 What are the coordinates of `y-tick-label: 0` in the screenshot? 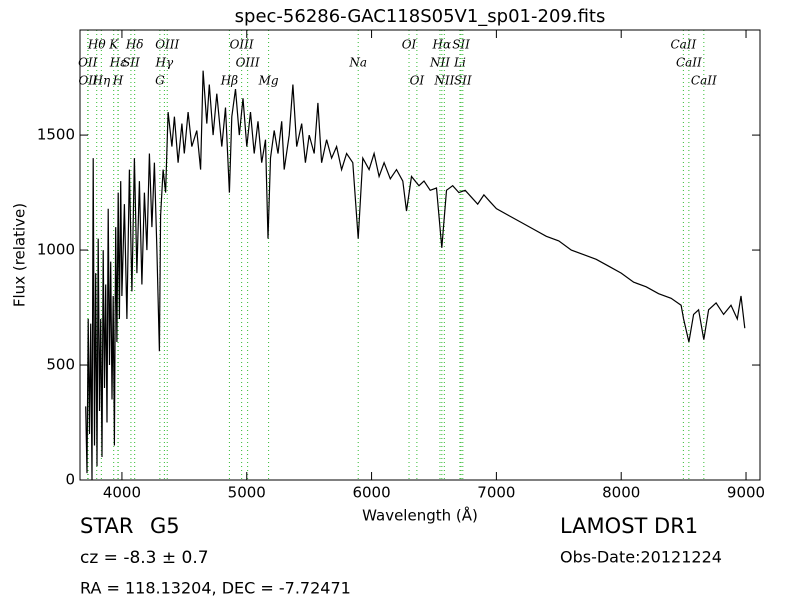 It's located at (70, 480).